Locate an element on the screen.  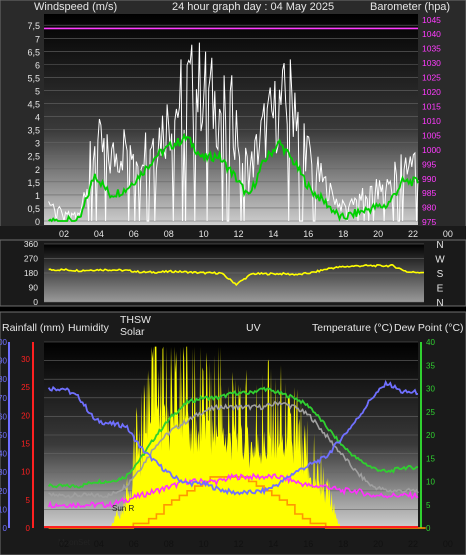
wind-tick-label: 3,5 is located at coordinates (33, 131).